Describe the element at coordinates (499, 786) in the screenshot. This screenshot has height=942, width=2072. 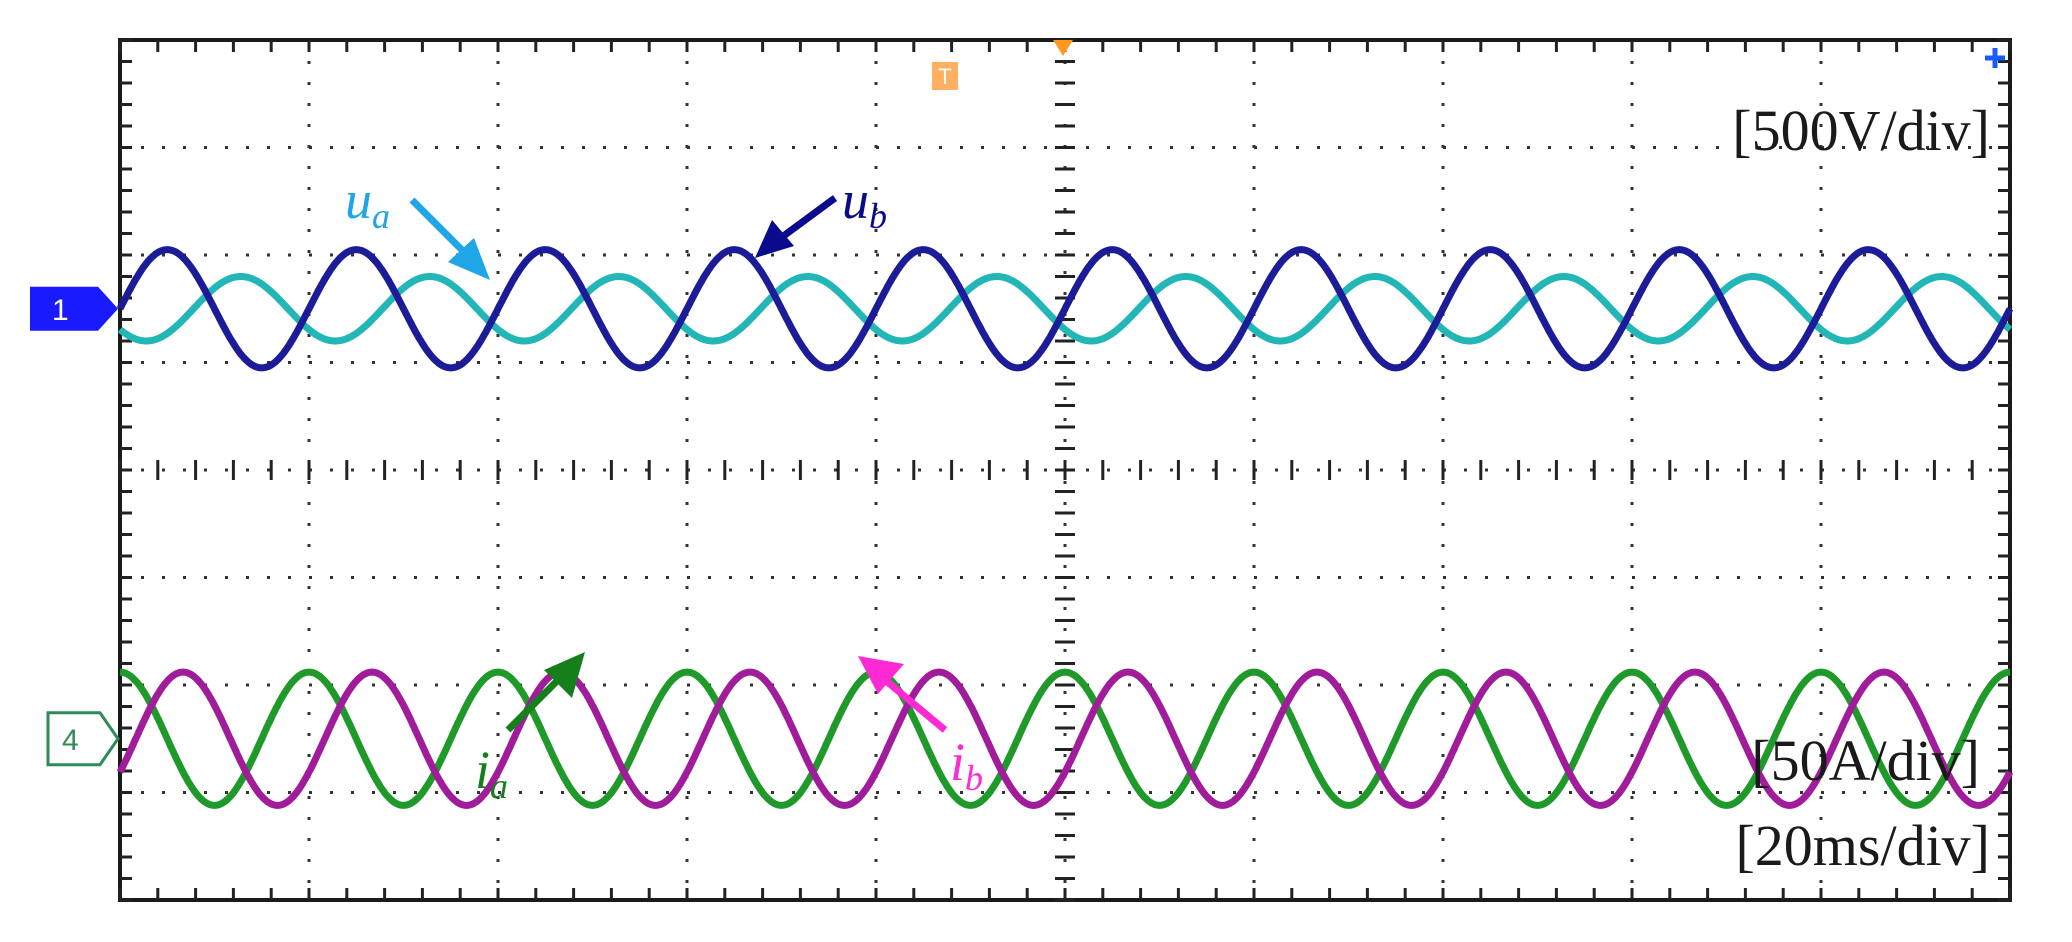
I see `ia-sub: a` at that location.